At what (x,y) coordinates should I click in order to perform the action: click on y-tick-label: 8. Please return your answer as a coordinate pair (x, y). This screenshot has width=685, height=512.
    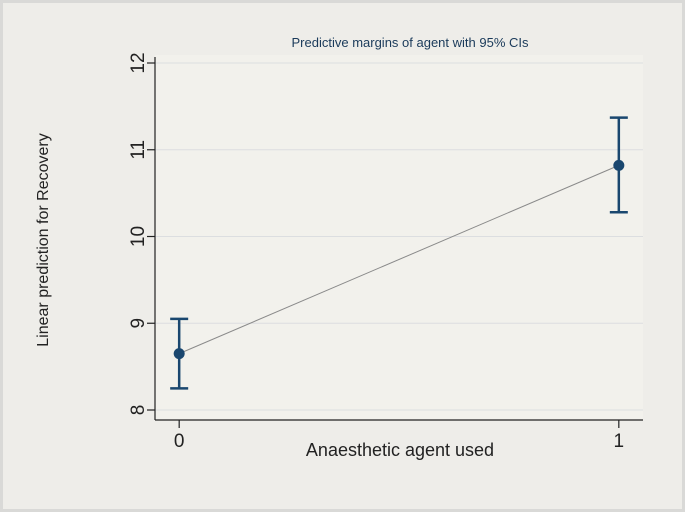
    Looking at the image, I should click on (138, 410).